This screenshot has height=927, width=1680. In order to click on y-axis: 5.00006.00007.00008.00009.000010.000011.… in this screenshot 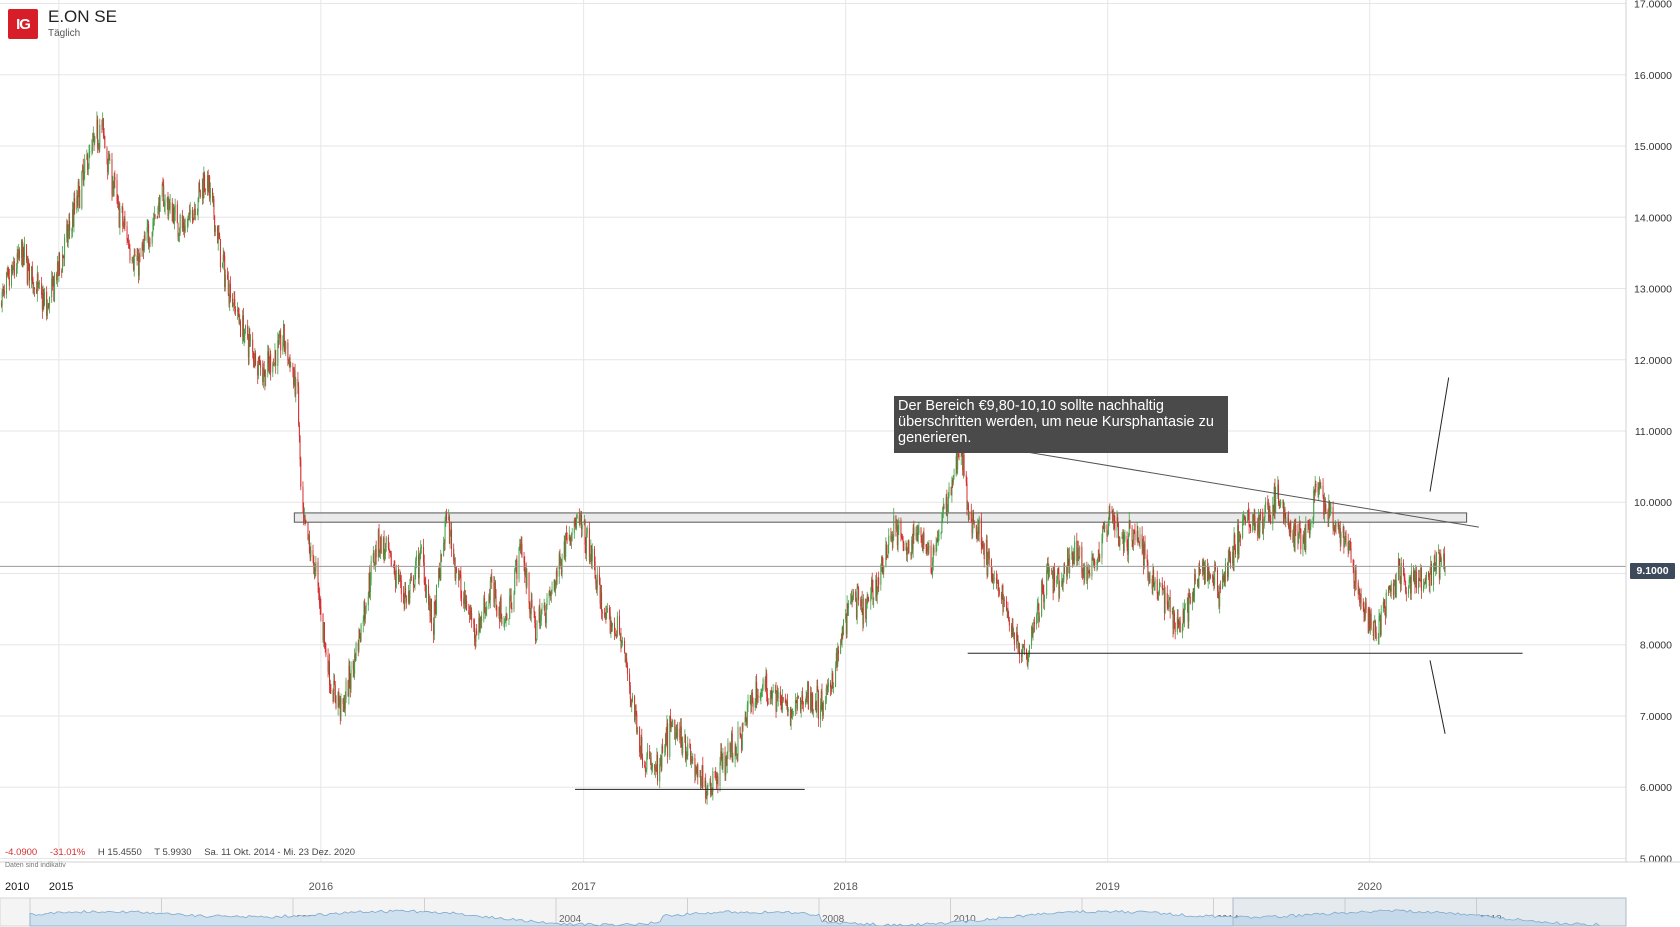, I will do `click(1648, 432)`.